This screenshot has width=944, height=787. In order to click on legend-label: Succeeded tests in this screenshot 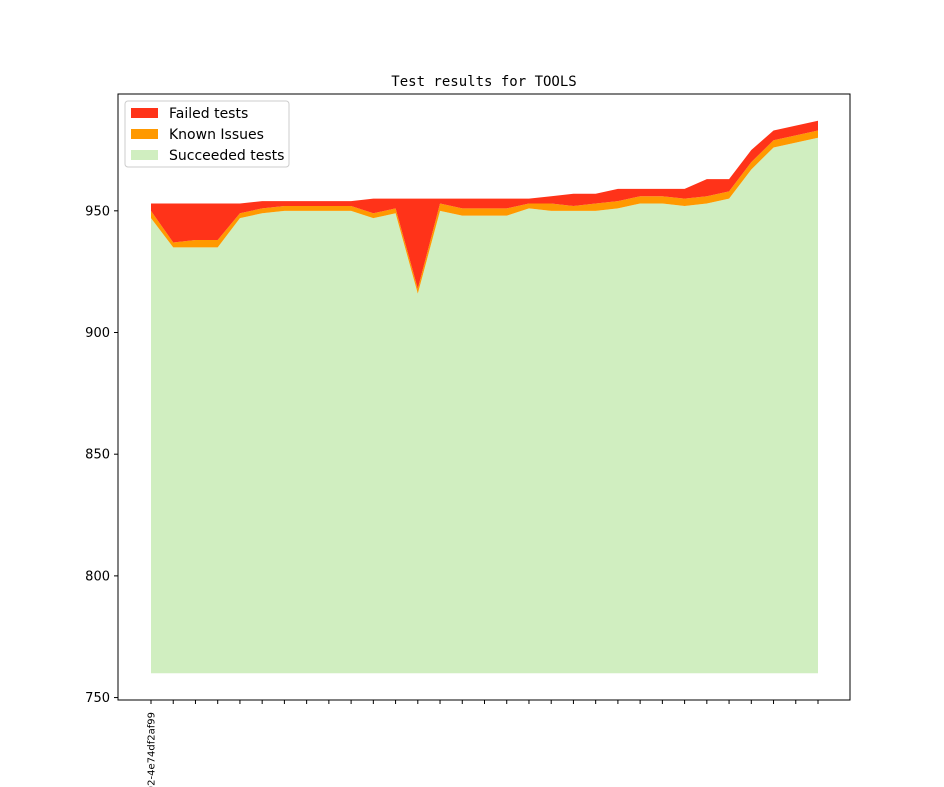, I will do `click(226, 156)`.